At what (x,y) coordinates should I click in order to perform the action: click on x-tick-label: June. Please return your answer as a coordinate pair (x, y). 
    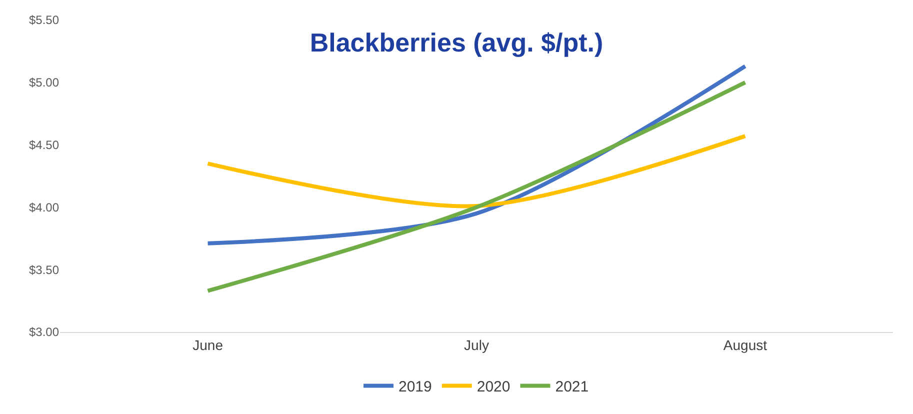
    Looking at the image, I should click on (208, 344).